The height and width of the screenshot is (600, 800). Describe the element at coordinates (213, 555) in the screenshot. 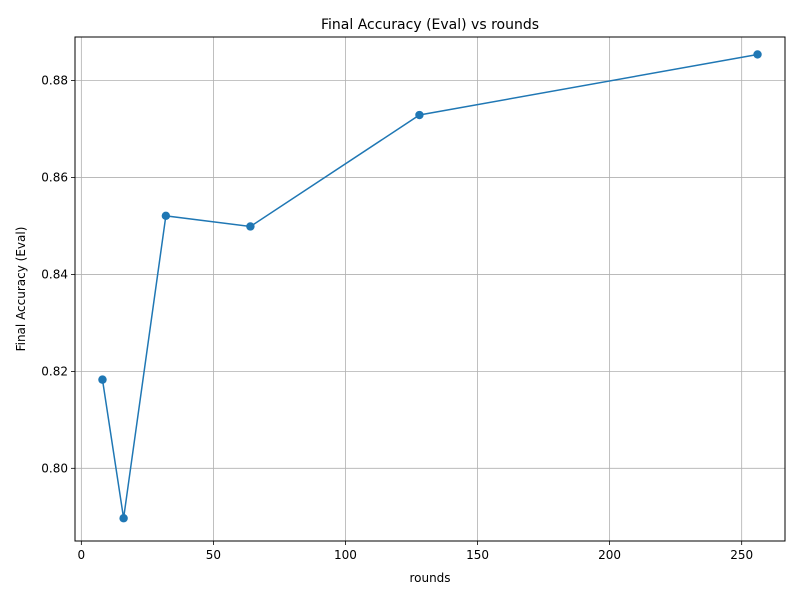

I see `x-tick-label: 50` at that location.